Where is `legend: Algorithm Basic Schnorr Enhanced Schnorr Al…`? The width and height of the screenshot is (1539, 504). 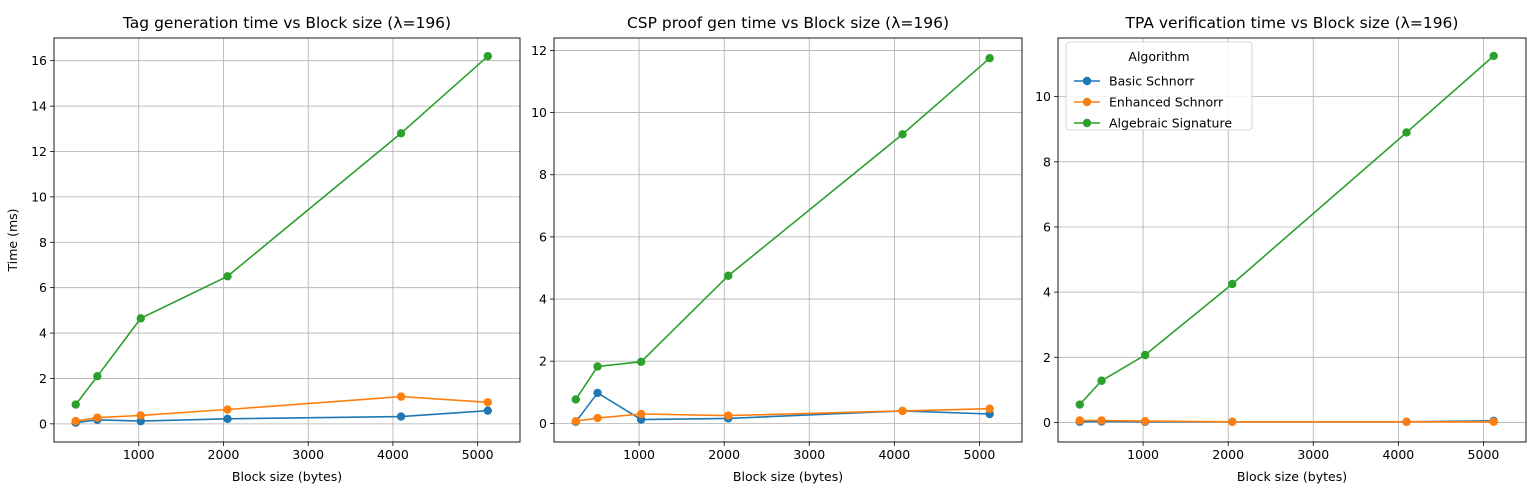 legend: Algorithm Basic Schnorr Enhanced Schnorr Al… is located at coordinates (1159, 86).